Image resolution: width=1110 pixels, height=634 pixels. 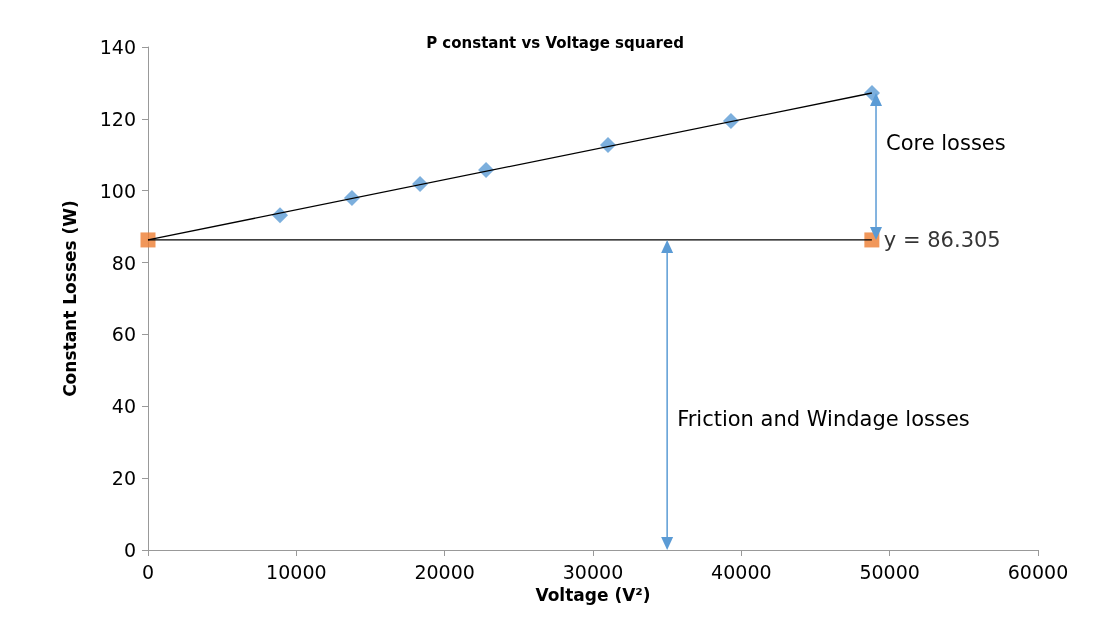 What do you see at coordinates (946, 143) in the screenshot?
I see `annotation: Core losses` at bounding box center [946, 143].